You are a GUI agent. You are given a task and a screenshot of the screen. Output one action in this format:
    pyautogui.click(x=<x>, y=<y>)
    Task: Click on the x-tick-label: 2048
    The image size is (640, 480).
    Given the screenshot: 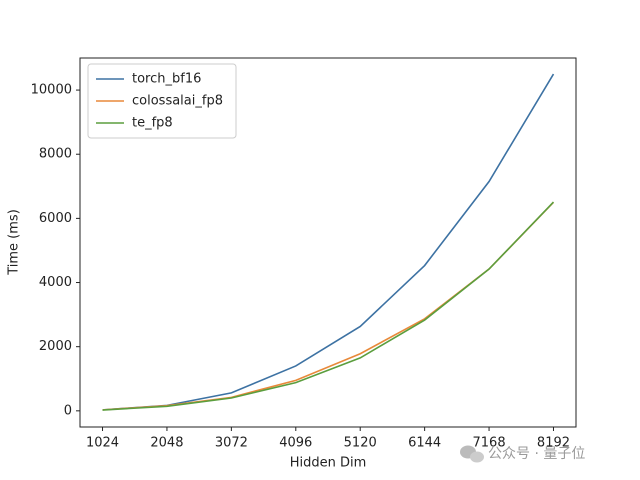 What is the action you would take?
    pyautogui.click(x=166, y=443)
    